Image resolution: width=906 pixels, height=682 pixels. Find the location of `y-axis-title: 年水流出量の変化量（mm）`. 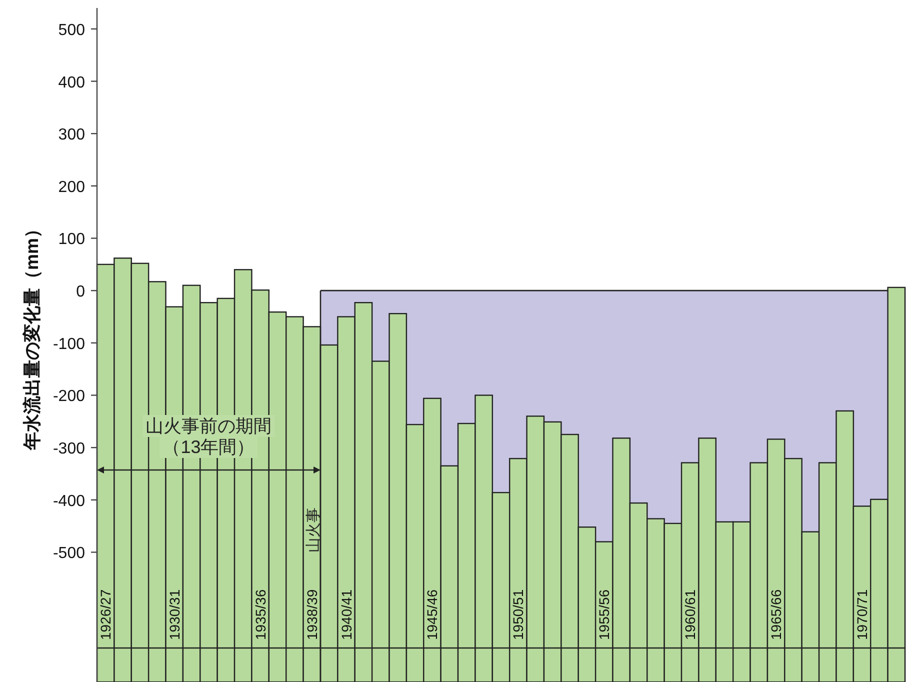

y-axis-title: 年水流出量の変化量（mm） is located at coordinates (32, 336).